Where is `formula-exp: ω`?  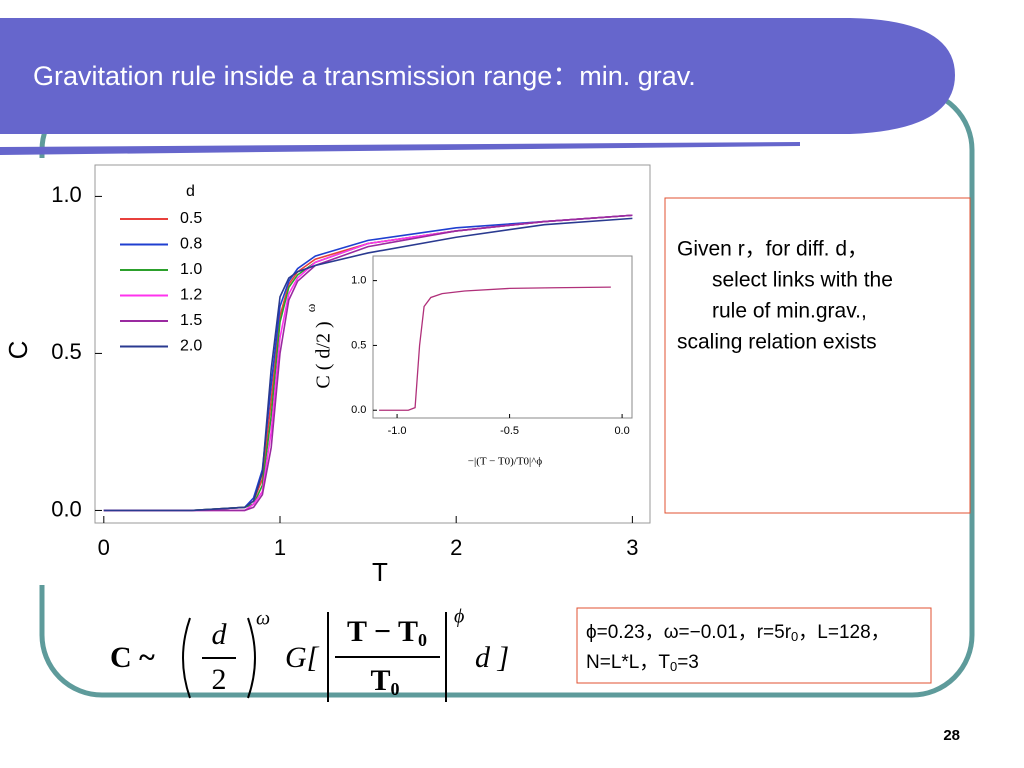
formula-exp: ω is located at coordinates (263, 619).